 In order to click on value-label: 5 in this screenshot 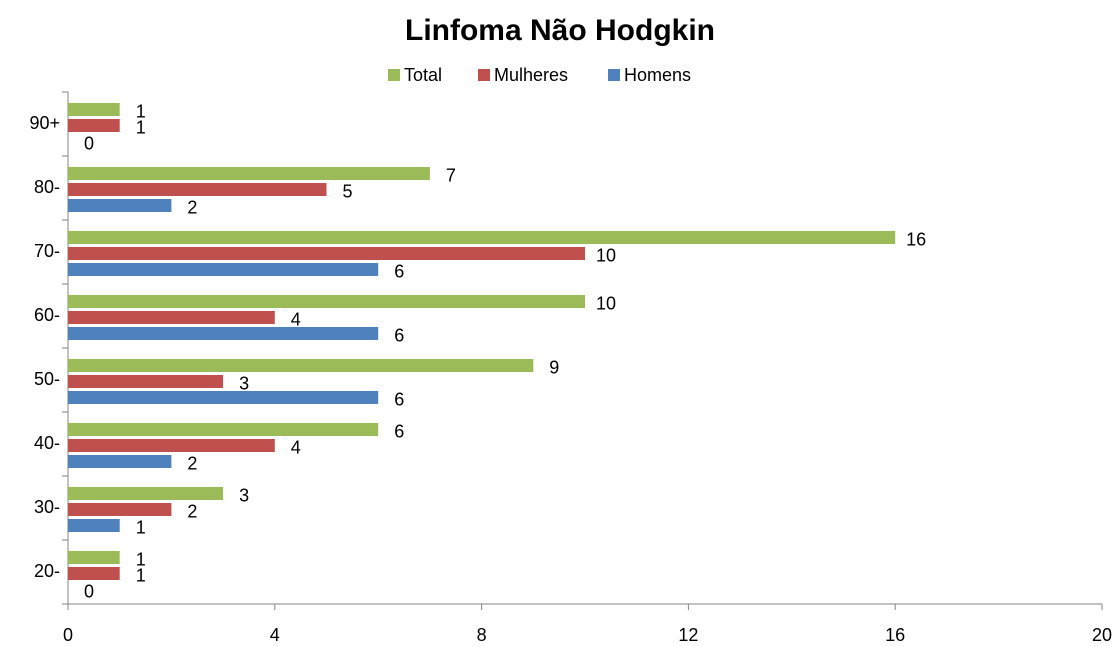, I will do `click(347, 191)`.